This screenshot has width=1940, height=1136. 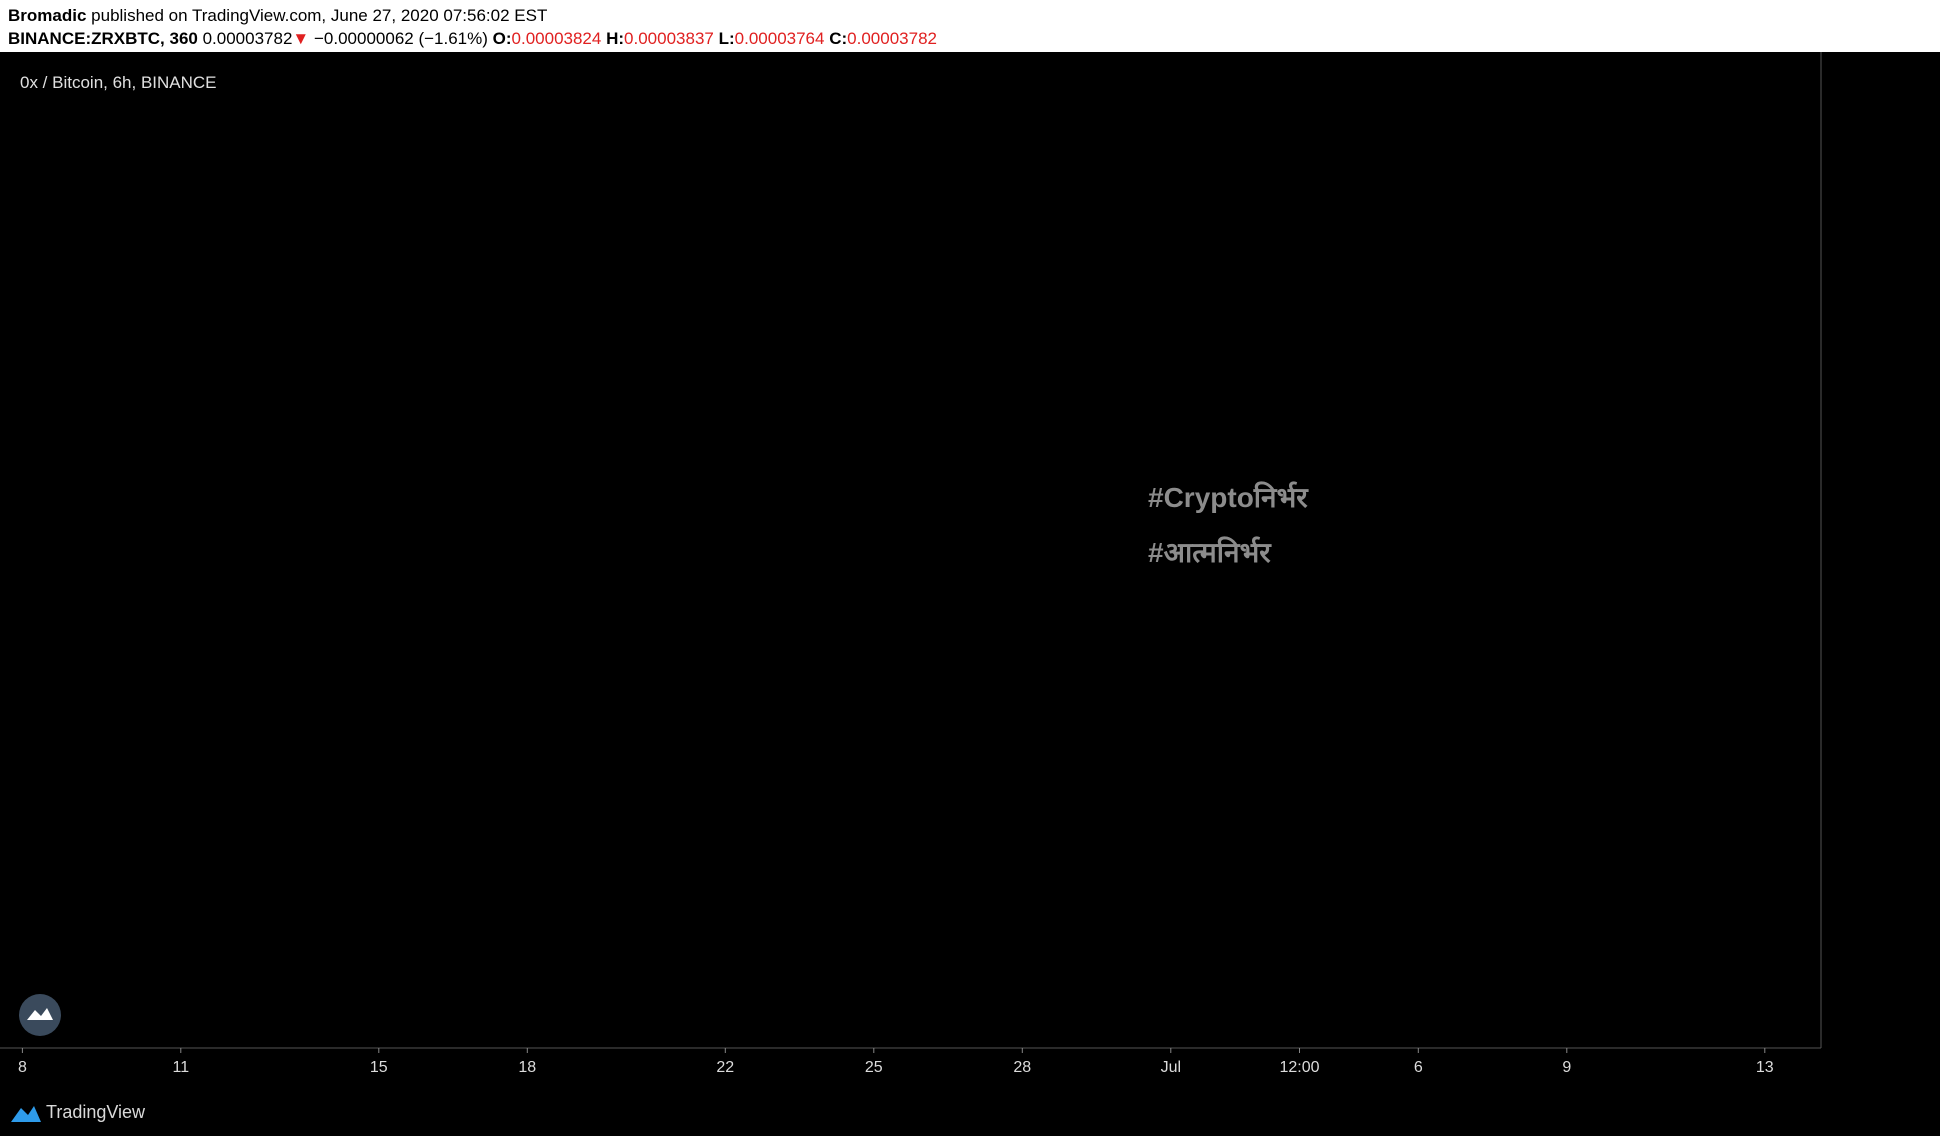 I want to click on time-tick-label: 28, so click(x=1022, y=1067).